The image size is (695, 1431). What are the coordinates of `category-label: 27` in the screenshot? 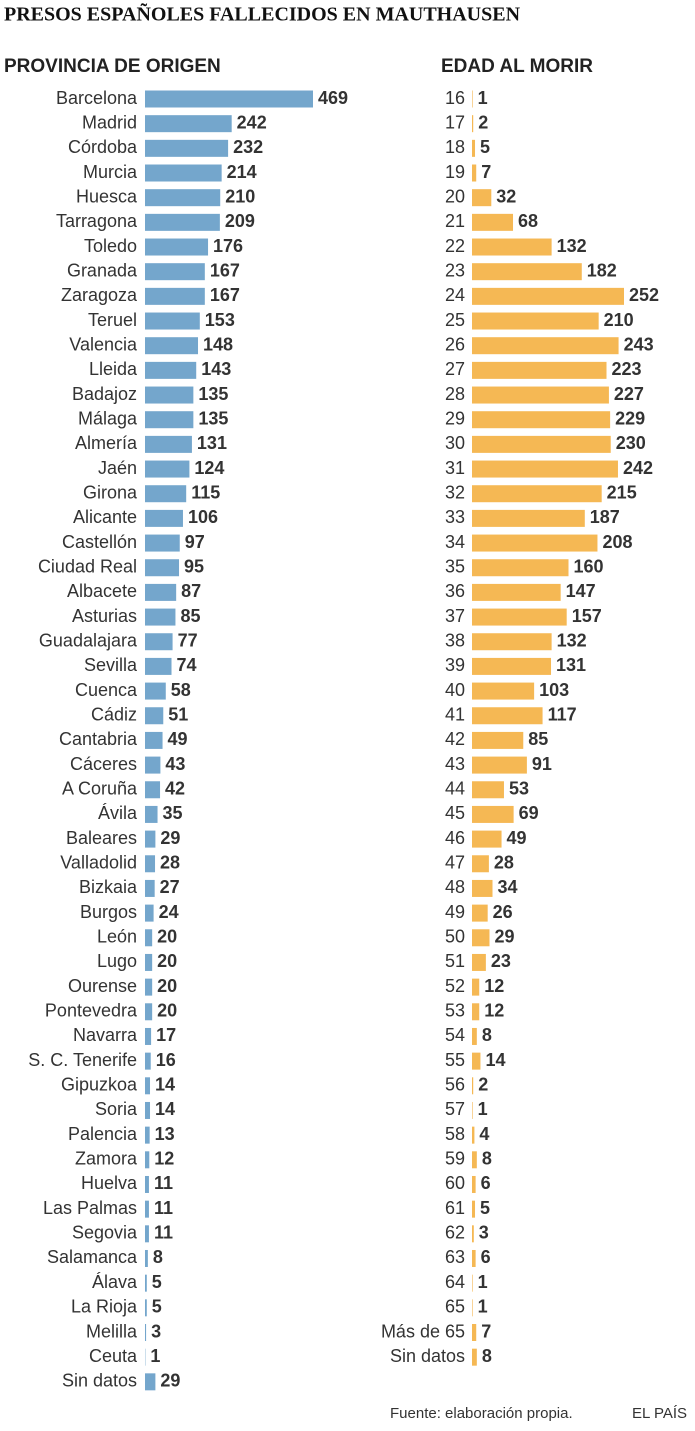 It's located at (455, 369).